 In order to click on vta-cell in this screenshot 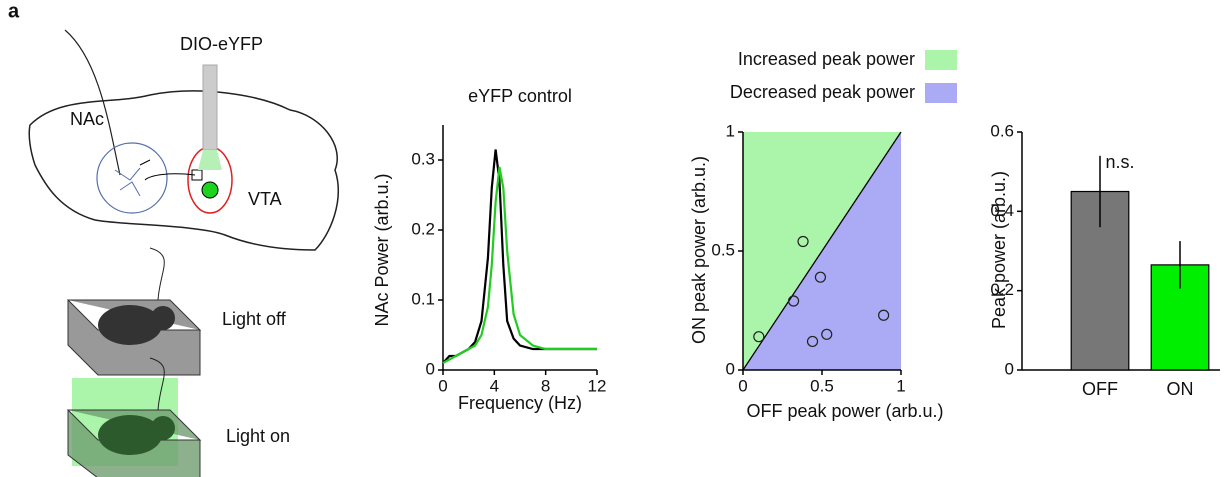, I will do `click(210, 190)`.